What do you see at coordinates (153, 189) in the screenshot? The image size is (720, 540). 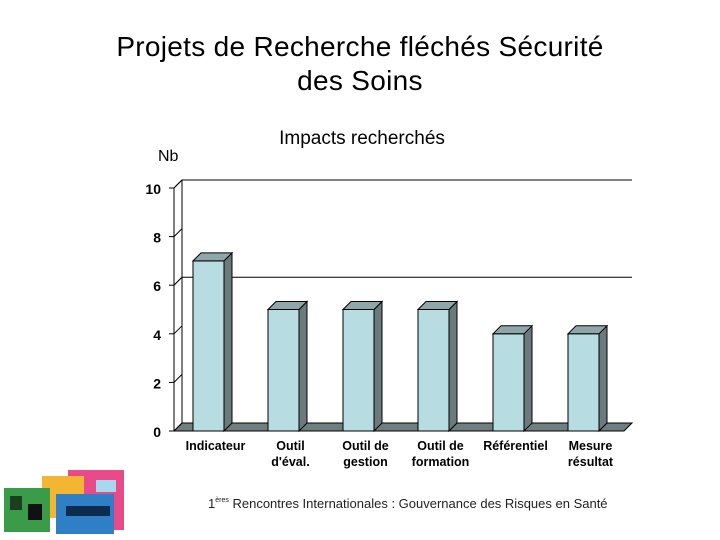 I see `y-tick-label: 10` at bounding box center [153, 189].